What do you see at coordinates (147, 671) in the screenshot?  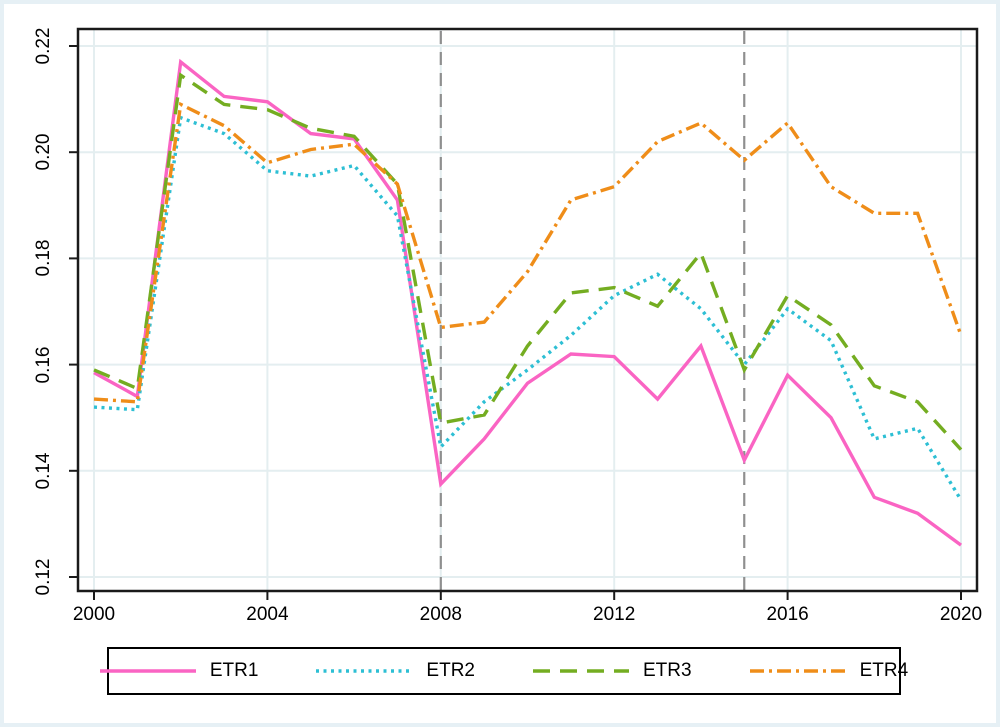 I see `legend-line-sample-ETR1` at bounding box center [147, 671].